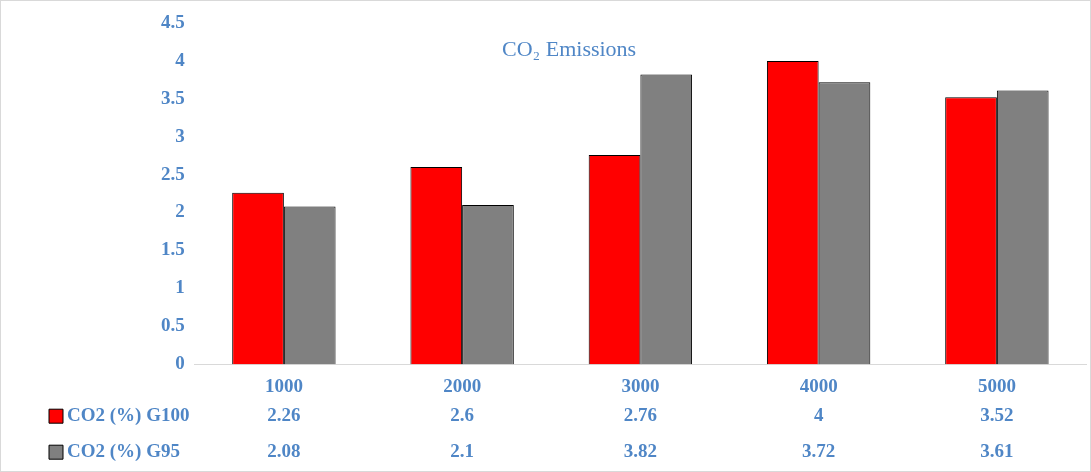 The width and height of the screenshot is (1091, 472). What do you see at coordinates (997, 451) in the screenshot?
I see `data-label: 3.61` at bounding box center [997, 451].